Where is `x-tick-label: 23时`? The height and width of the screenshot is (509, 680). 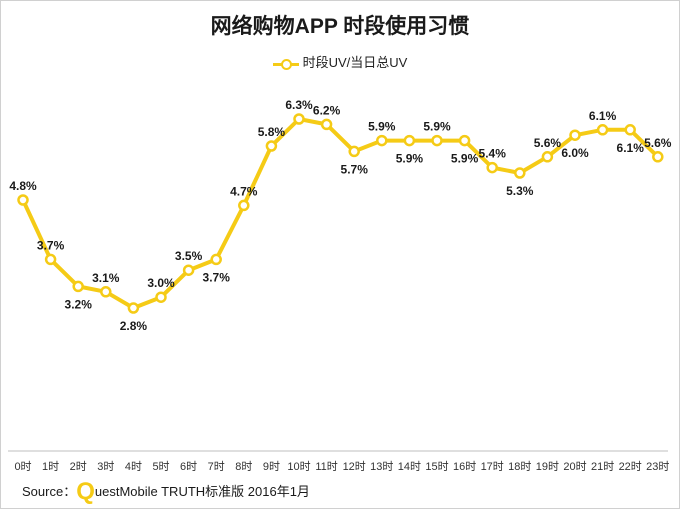 x-tick-label: 23时 is located at coordinates (657, 466).